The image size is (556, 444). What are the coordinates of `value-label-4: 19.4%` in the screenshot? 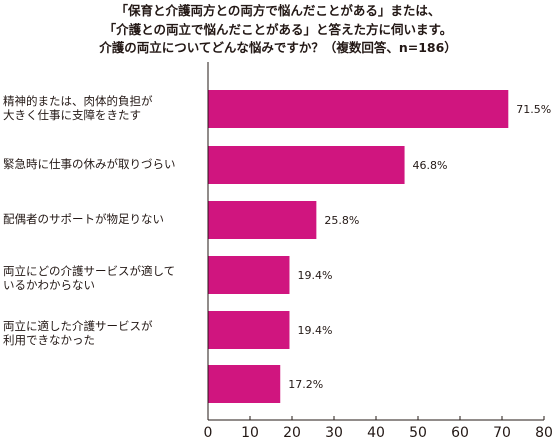 It's located at (314, 275).